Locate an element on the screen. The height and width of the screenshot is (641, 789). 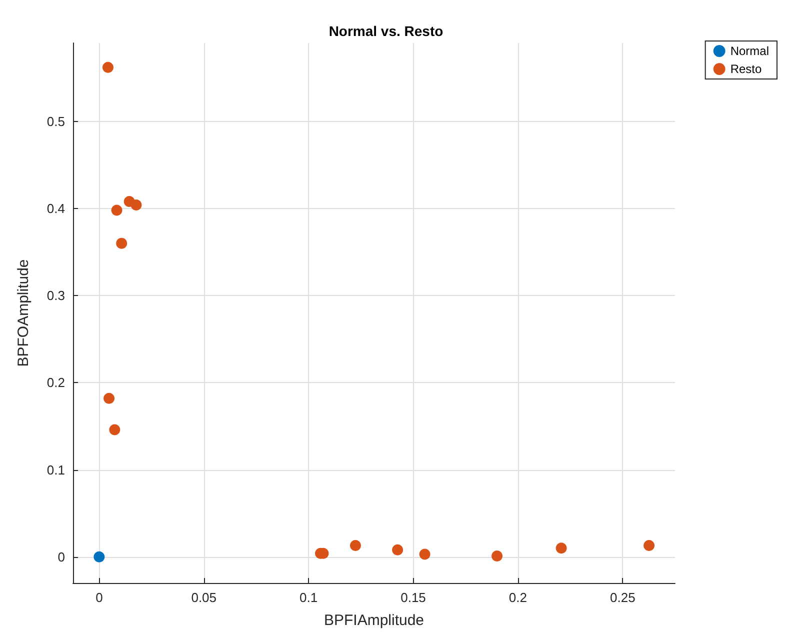
x-tick-label: 0 is located at coordinates (99, 597).